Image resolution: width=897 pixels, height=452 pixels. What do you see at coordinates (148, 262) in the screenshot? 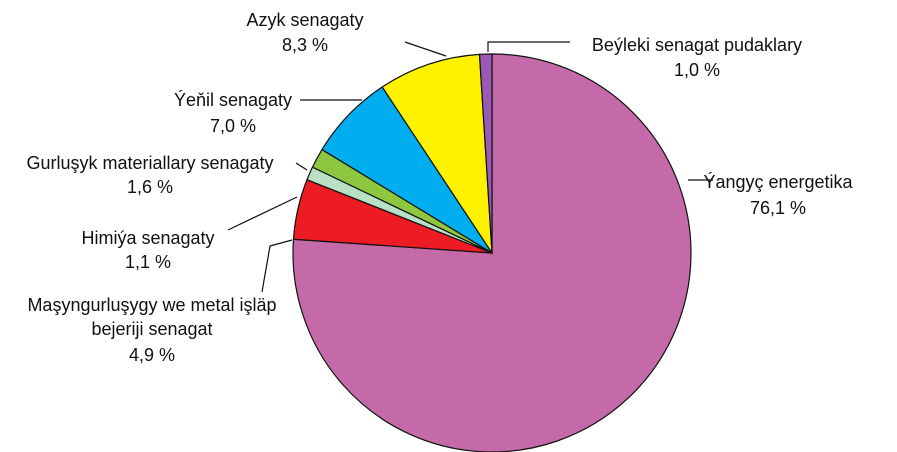
I see `slice-value: 1,1 %` at bounding box center [148, 262].